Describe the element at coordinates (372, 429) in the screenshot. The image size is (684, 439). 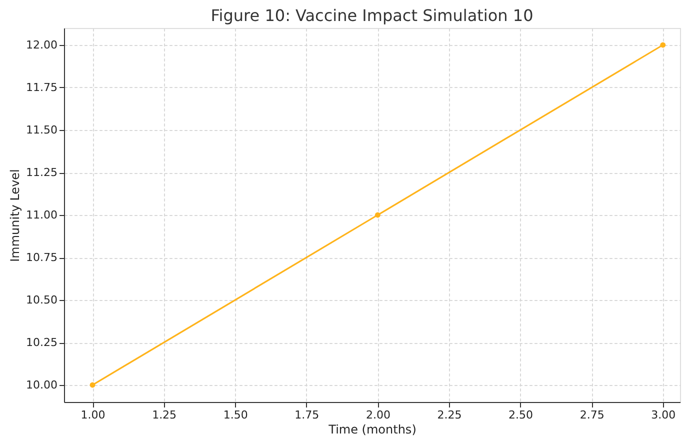
I see `x-axis-title: Time (months)` at that location.